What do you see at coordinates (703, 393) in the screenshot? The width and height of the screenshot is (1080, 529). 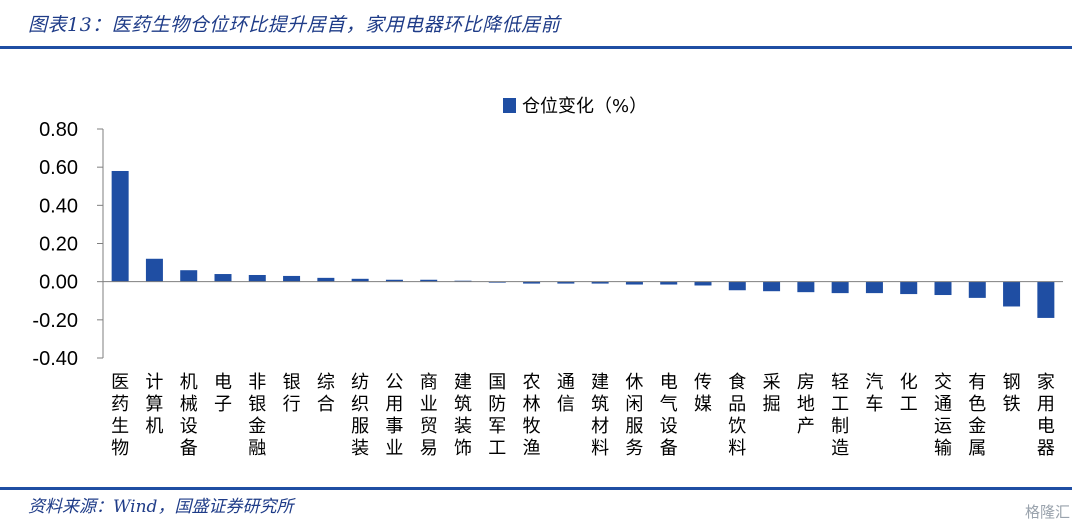 I see `x-tick-label: 传媒` at bounding box center [703, 393].